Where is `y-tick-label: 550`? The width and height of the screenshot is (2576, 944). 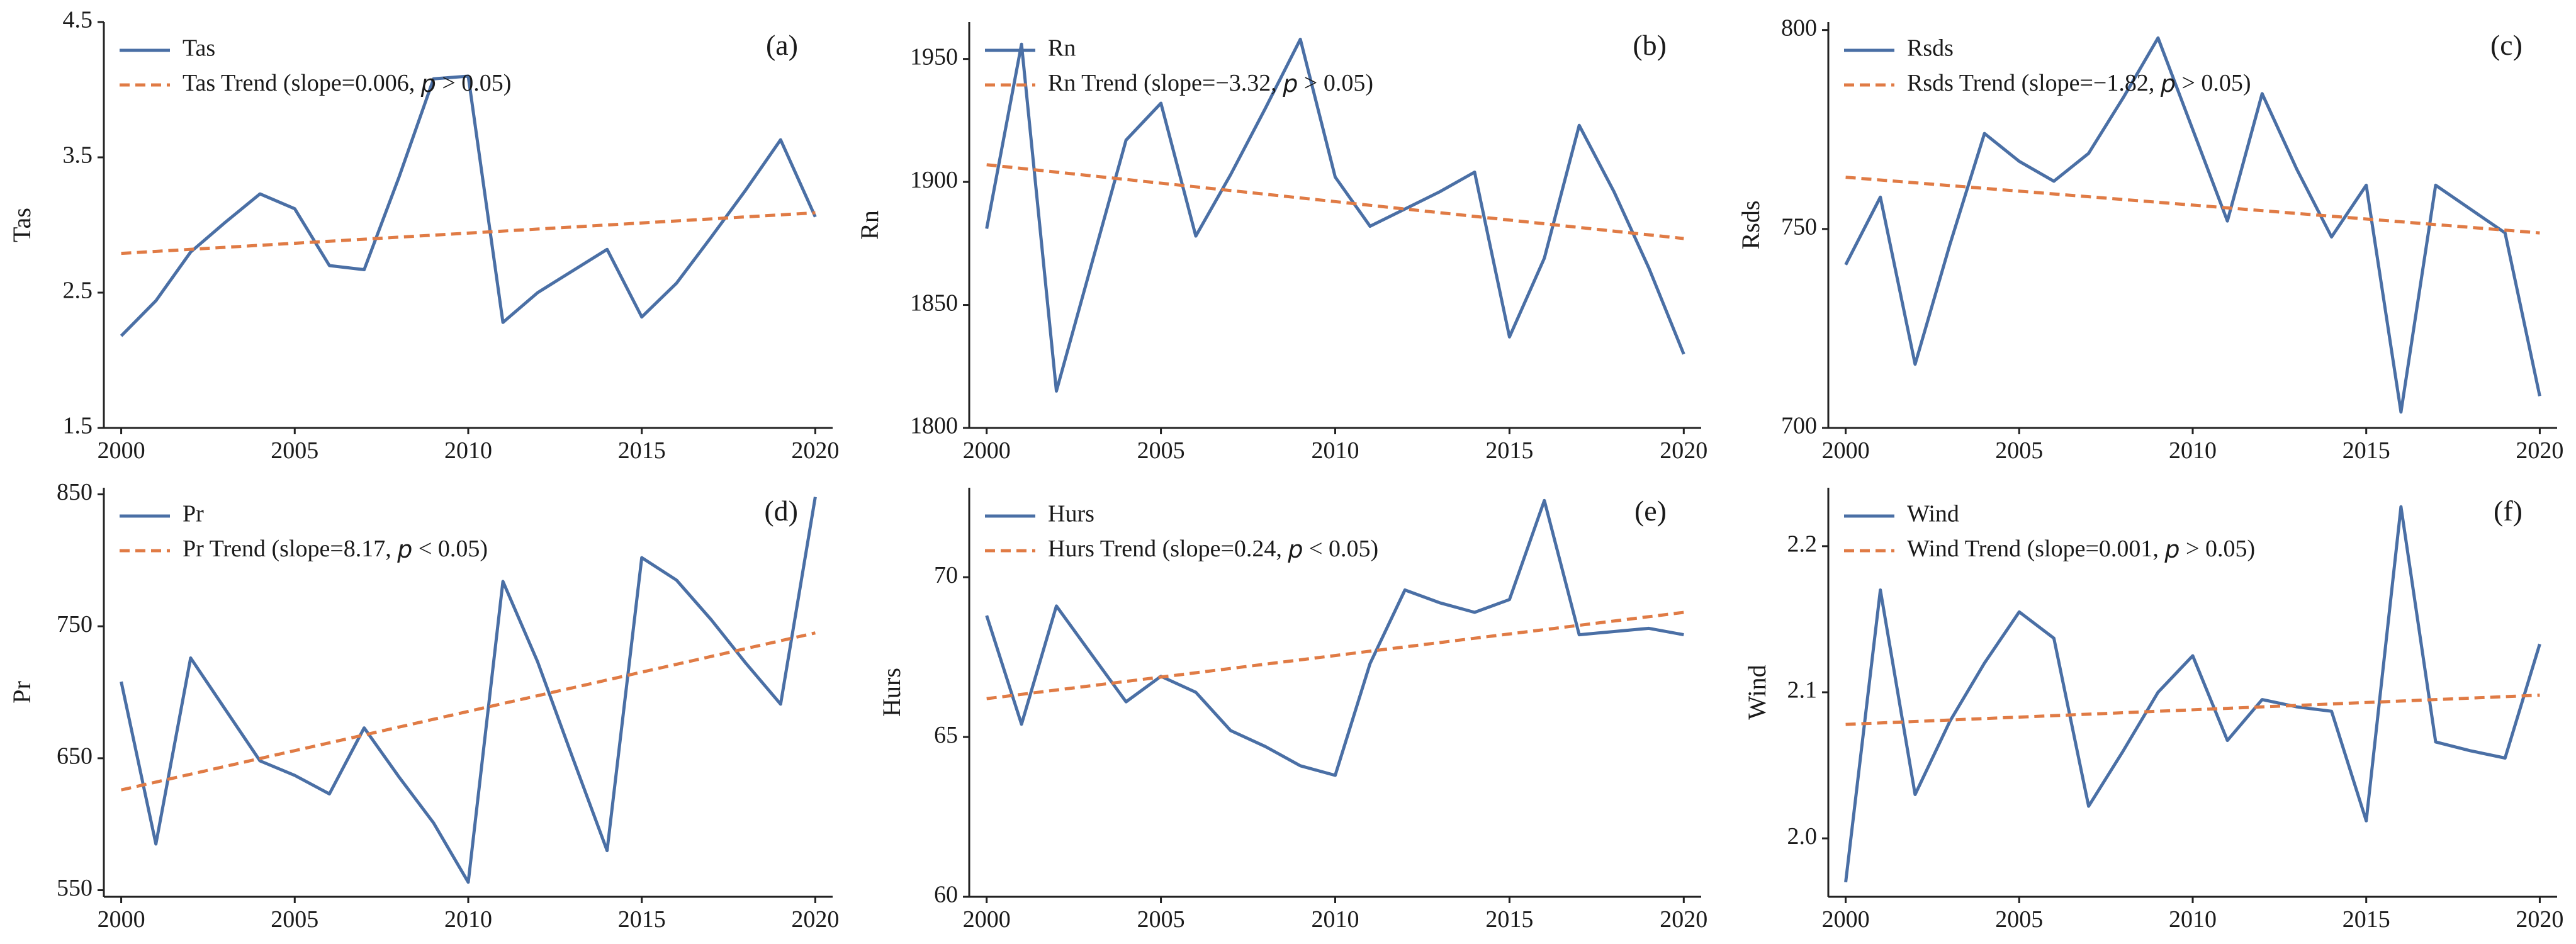
y-tick-label: 550 is located at coordinates (75, 888).